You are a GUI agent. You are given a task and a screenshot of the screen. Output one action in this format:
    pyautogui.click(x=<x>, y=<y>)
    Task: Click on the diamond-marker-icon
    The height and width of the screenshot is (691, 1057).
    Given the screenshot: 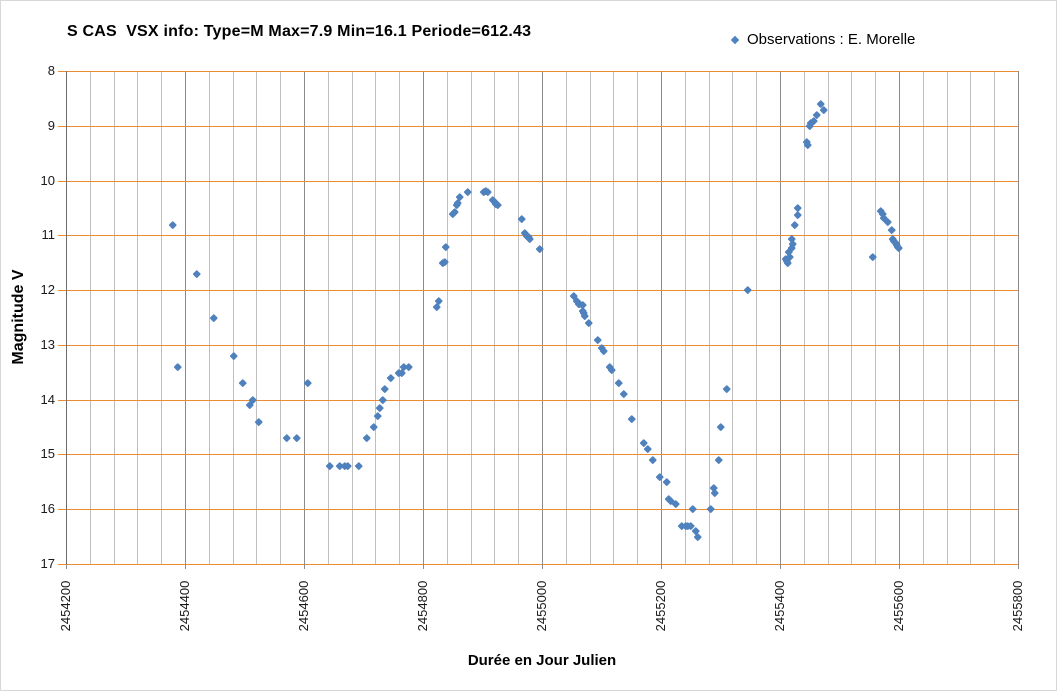 What is the action you would take?
    pyautogui.click(x=735, y=39)
    